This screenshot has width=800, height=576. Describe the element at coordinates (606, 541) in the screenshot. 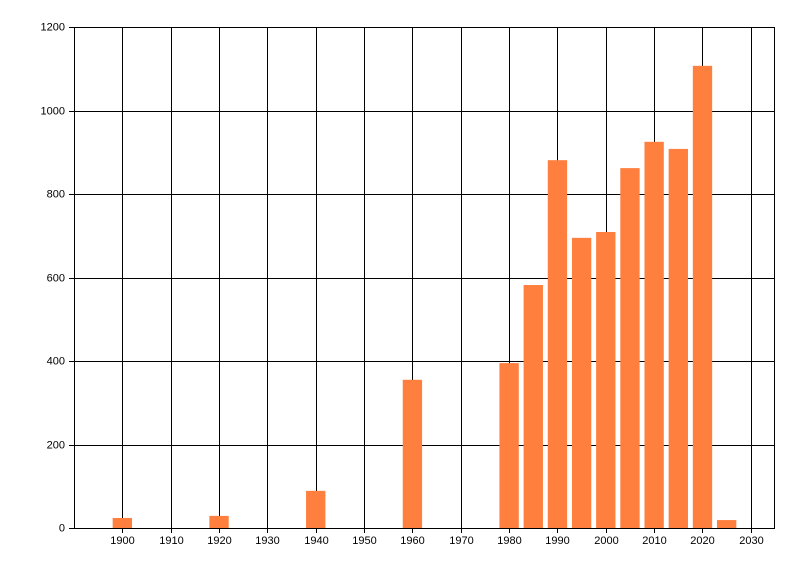

I see `x-tick-label: 2000` at that location.